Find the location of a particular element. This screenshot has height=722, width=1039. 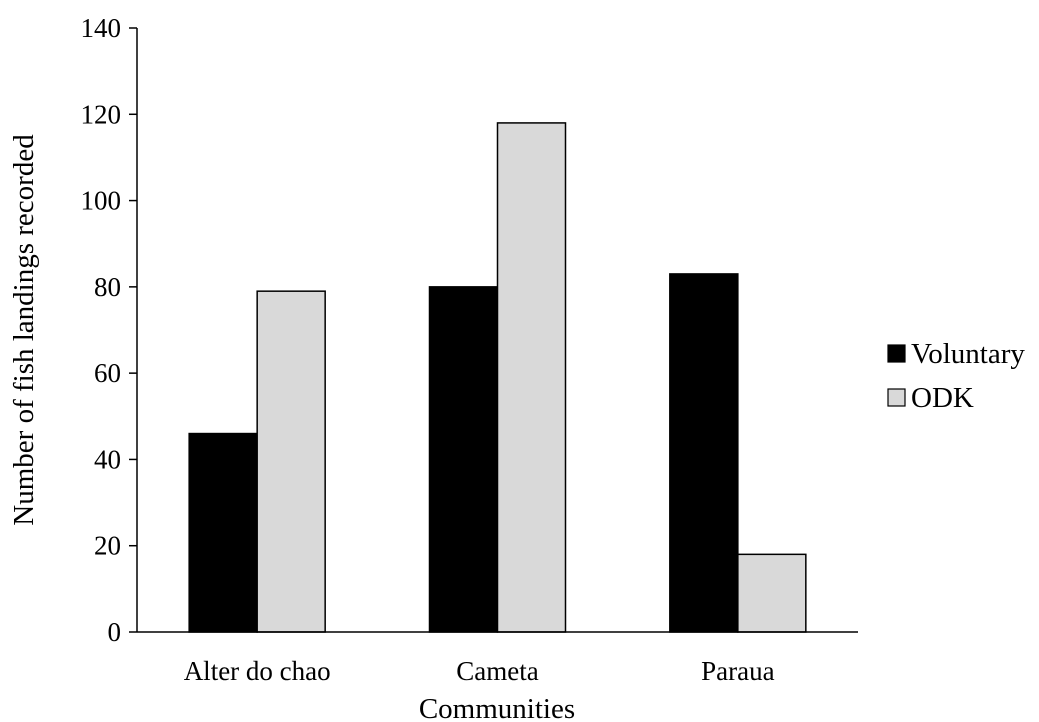

x-tick-label: Paraua is located at coordinates (737, 671).